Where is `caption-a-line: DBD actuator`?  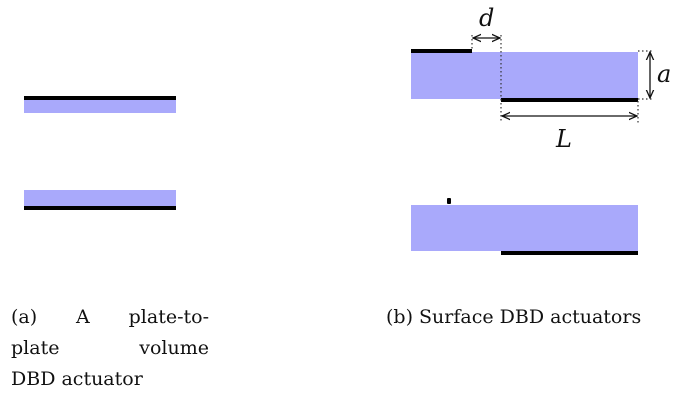 caption-a-line: DBD actuator is located at coordinates (77, 379).